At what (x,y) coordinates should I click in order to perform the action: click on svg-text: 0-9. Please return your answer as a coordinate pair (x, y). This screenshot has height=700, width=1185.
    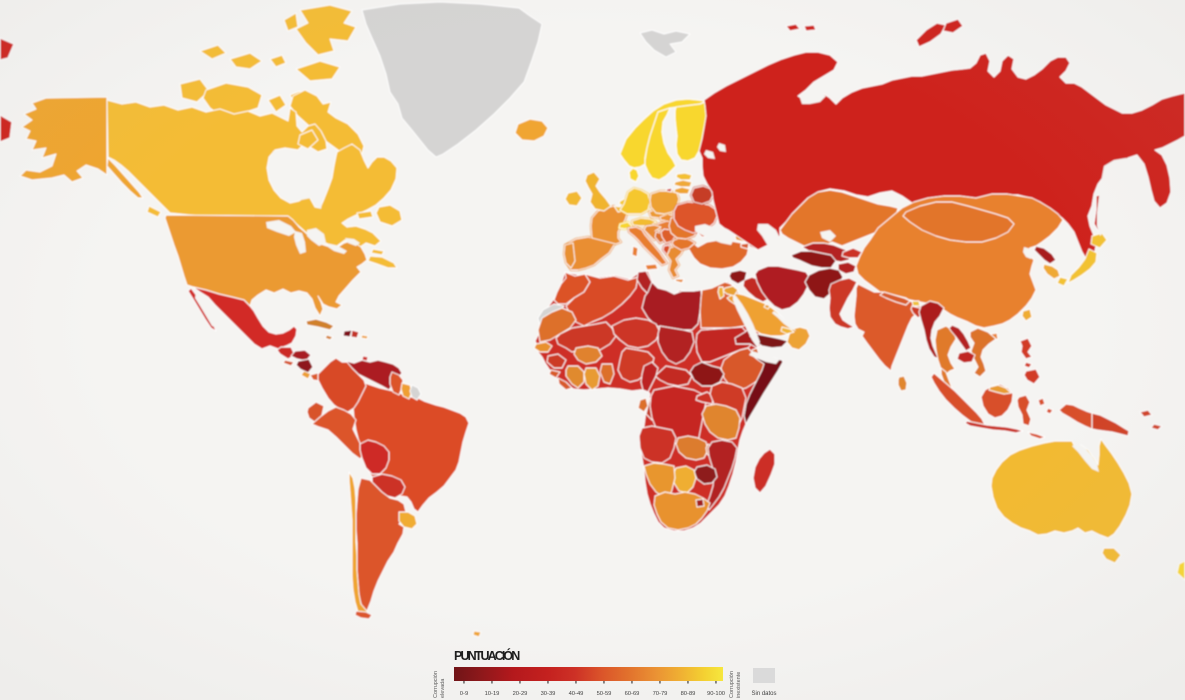
    Looking at the image, I should click on (464, 694).